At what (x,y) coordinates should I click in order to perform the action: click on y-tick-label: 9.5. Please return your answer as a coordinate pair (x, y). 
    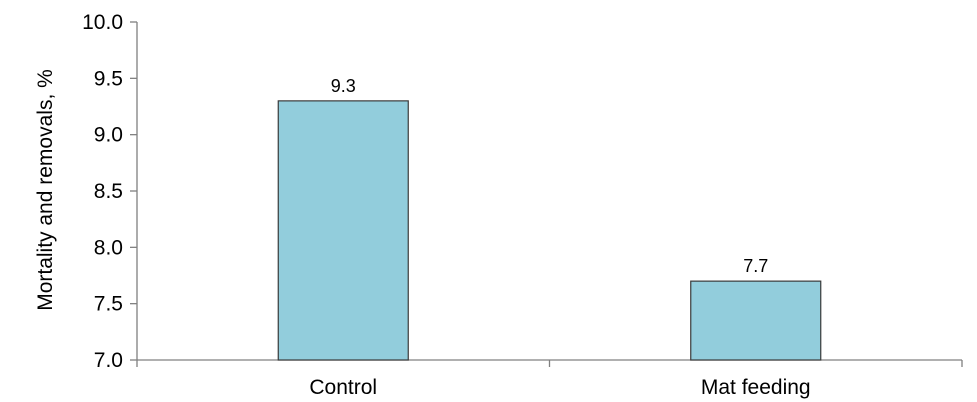
    Looking at the image, I should click on (108, 78).